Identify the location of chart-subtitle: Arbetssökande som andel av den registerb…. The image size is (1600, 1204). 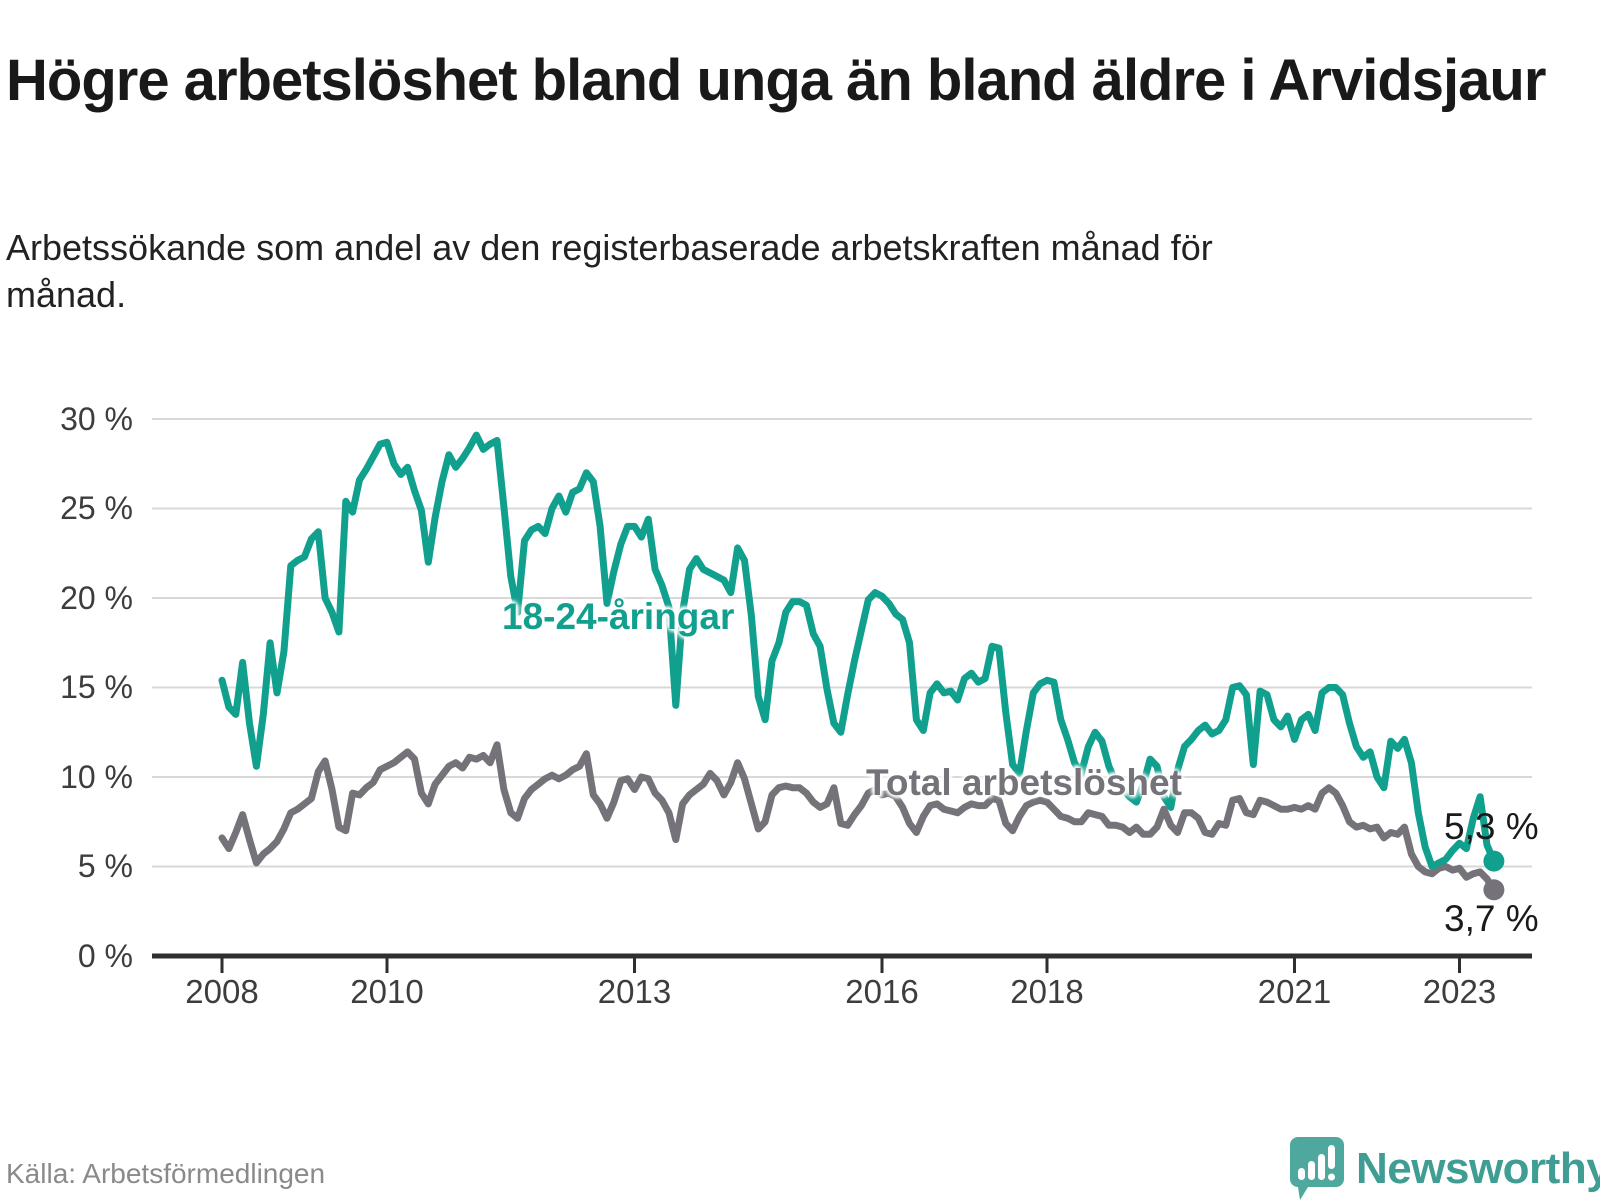
(609, 271).